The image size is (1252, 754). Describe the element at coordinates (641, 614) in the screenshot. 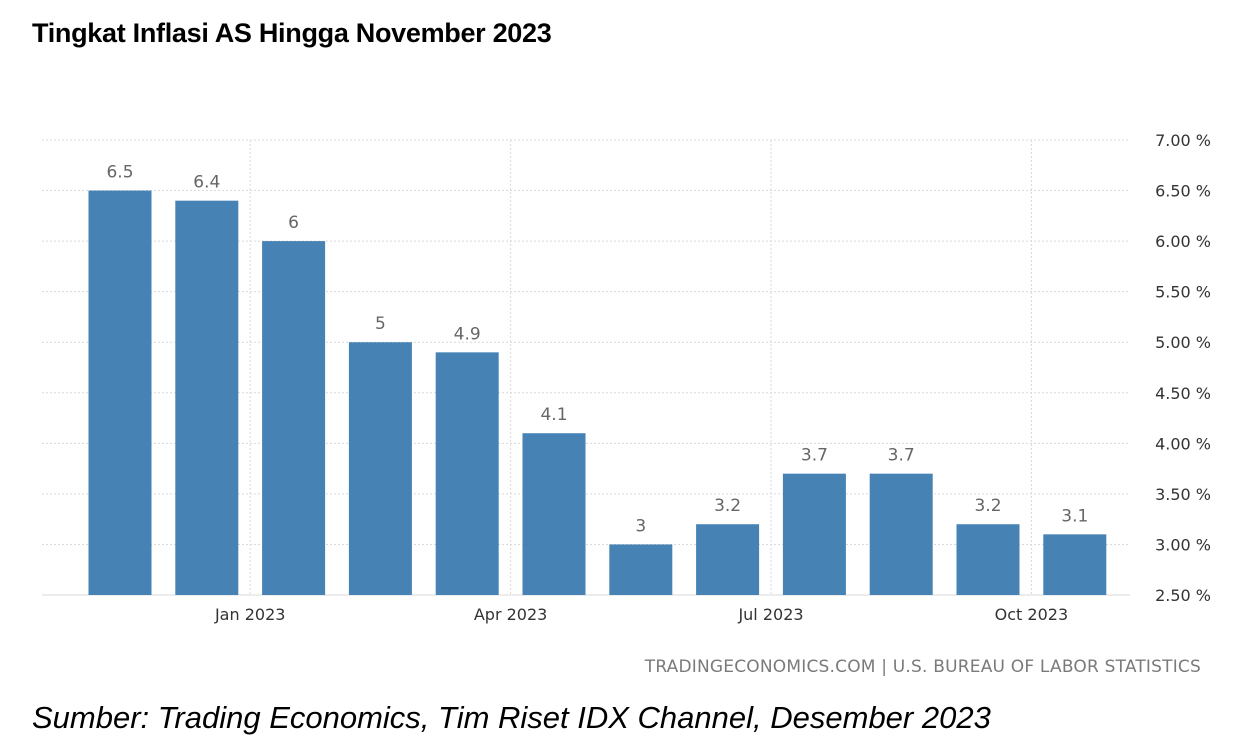

I see `x-axis-ticks: Jan 2023 Apr 2023 Jul 2023 Oct 2023` at that location.